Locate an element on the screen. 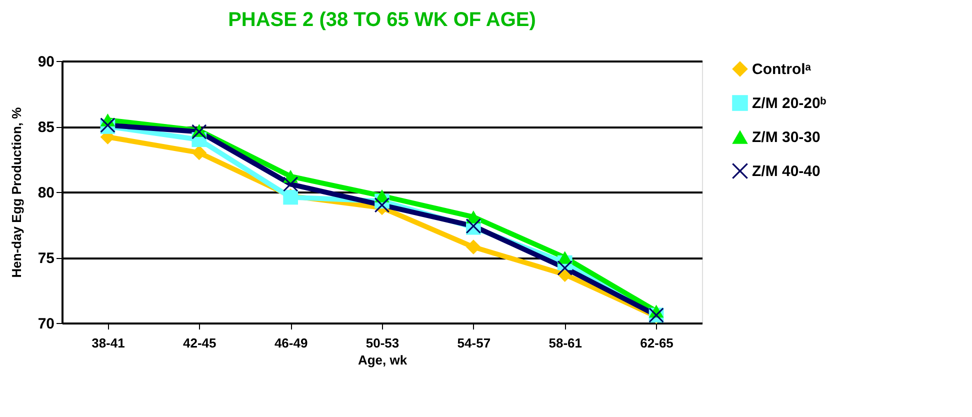 The image size is (972, 417). x-axis-title: Age, wk is located at coordinates (383, 360).